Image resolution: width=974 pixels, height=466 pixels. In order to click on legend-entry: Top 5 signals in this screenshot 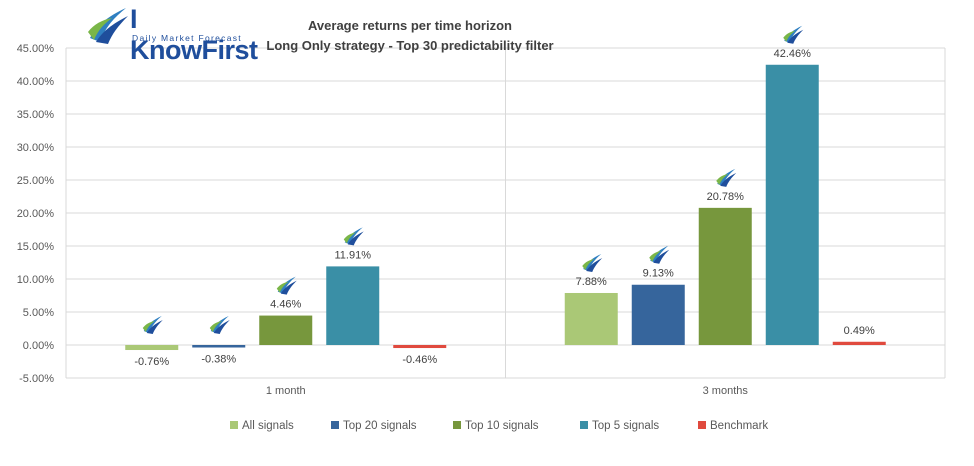, I will do `click(625, 426)`.